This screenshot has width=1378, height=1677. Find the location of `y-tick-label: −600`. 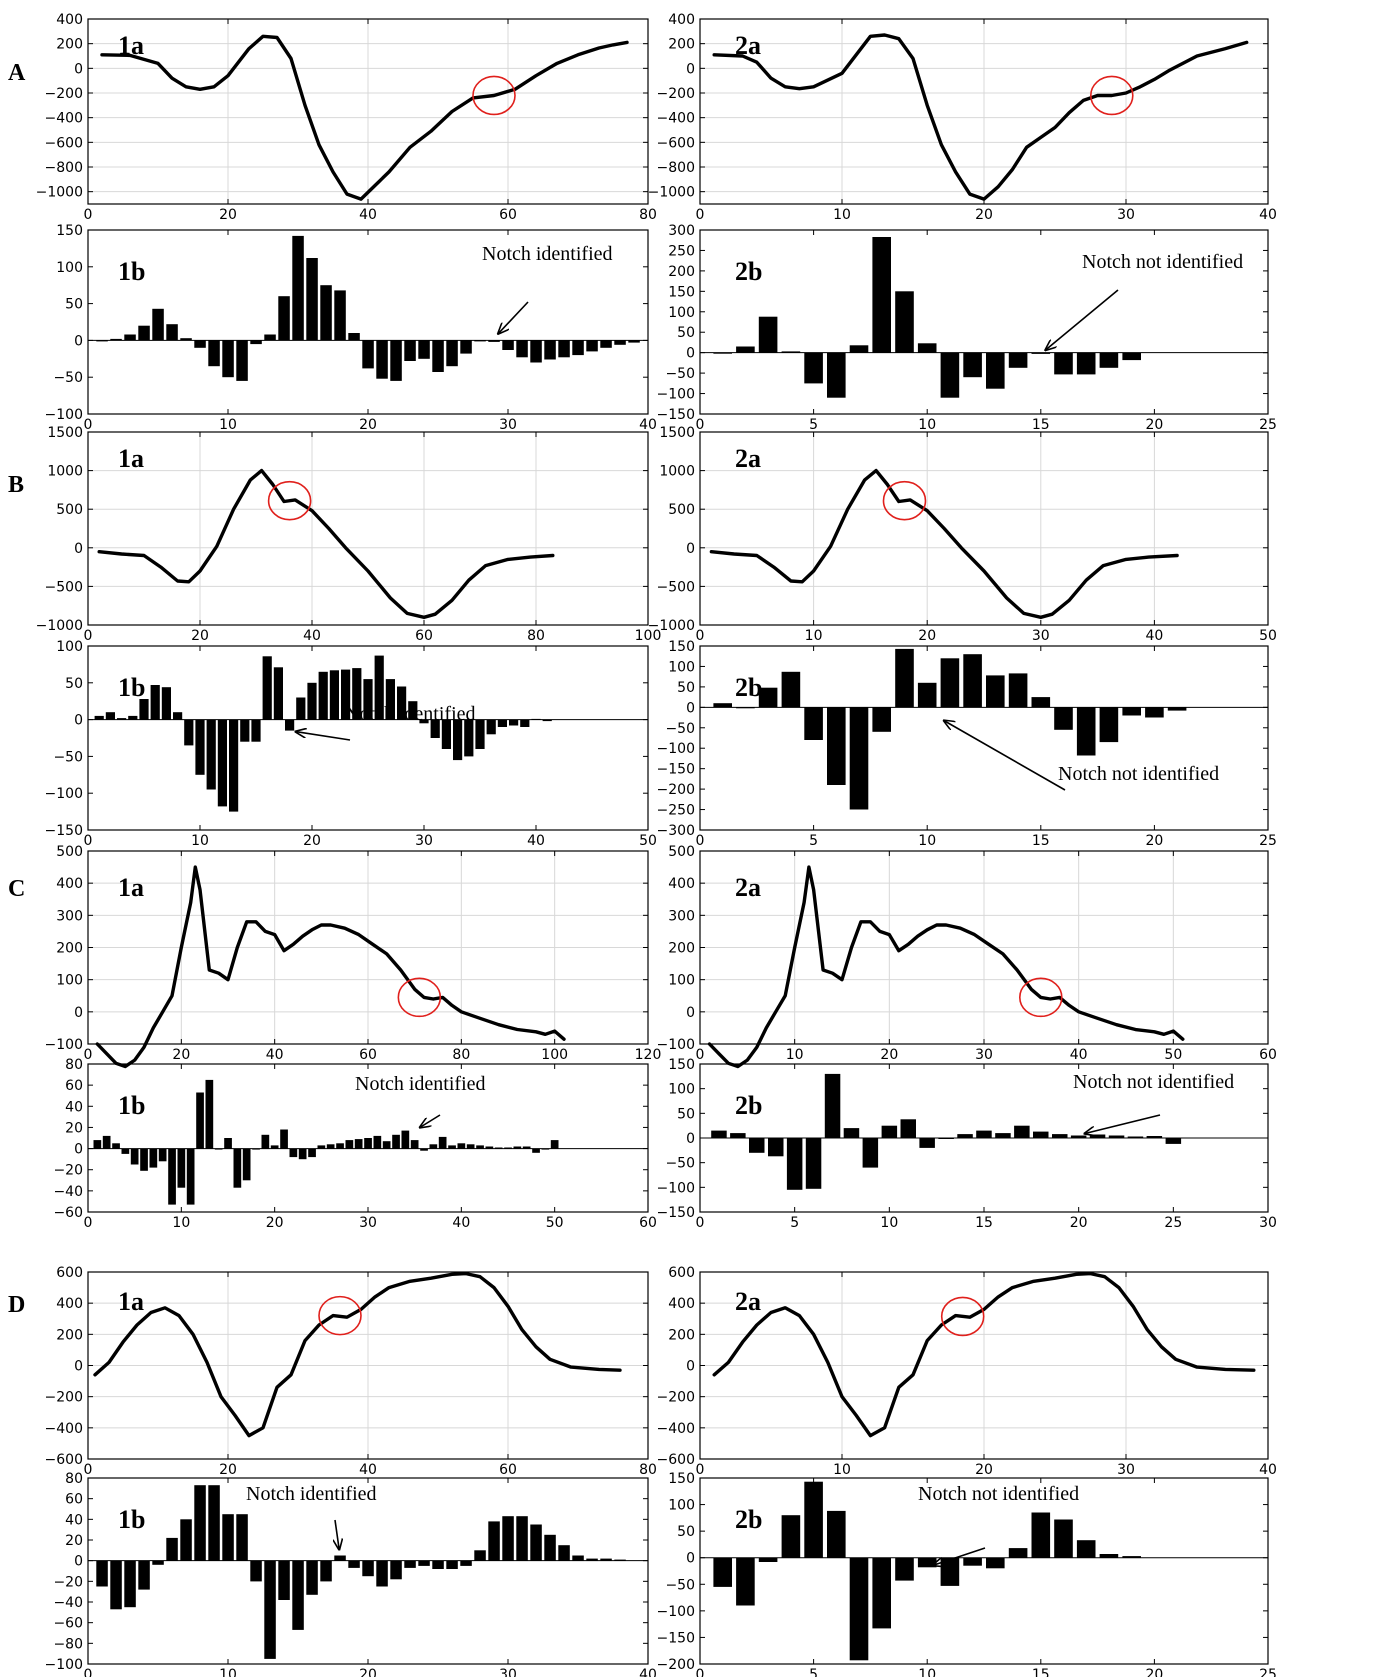

y-tick-label: −600 is located at coordinates (676, 1460).